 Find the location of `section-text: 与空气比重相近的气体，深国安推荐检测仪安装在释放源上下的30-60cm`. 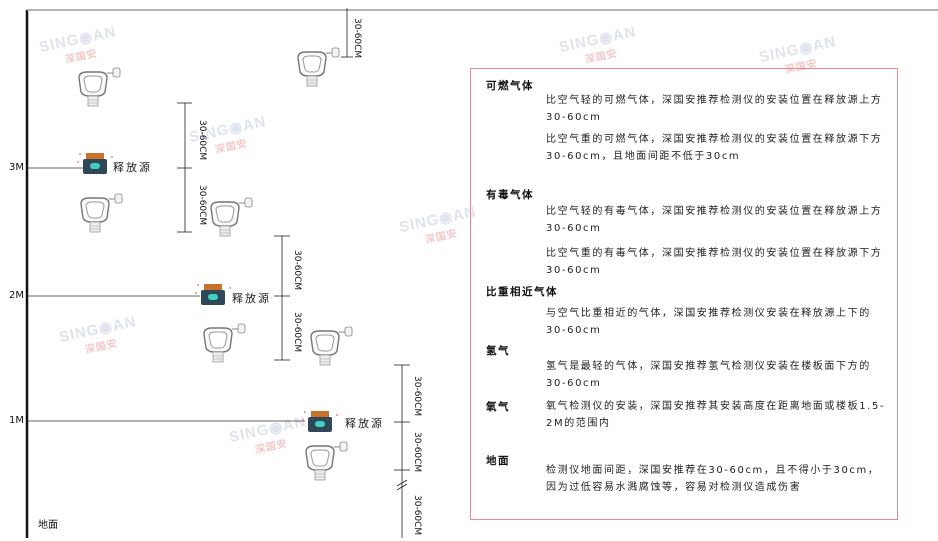

section-text: 与空气比重相近的气体，深国安推荐检测仪安装在释放源上下的30-60cm is located at coordinates (708, 322).